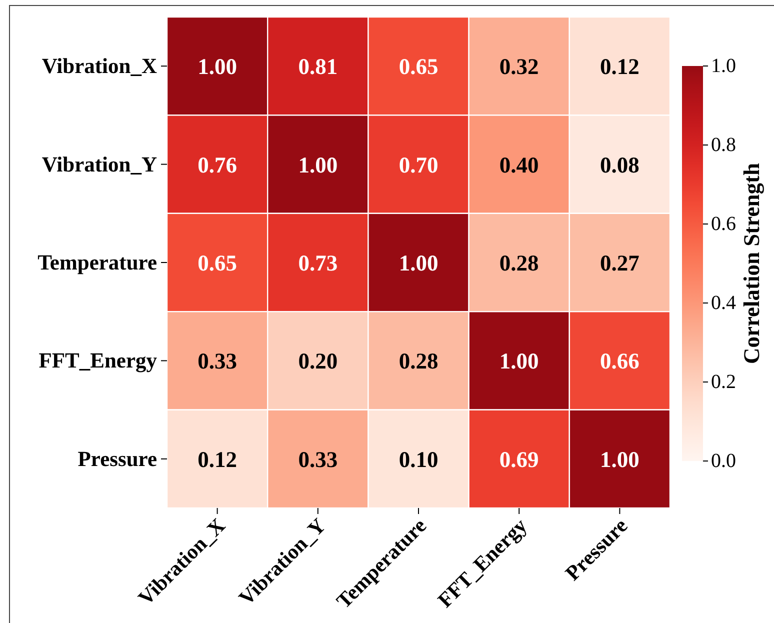 The image size is (774, 623). Describe the element at coordinates (418, 164) in the screenshot. I see `data-label: 0.70` at that location.